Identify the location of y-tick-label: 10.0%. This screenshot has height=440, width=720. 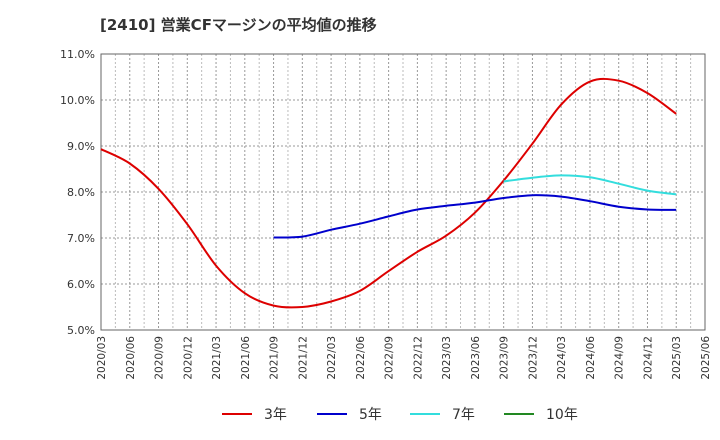
(77, 100).